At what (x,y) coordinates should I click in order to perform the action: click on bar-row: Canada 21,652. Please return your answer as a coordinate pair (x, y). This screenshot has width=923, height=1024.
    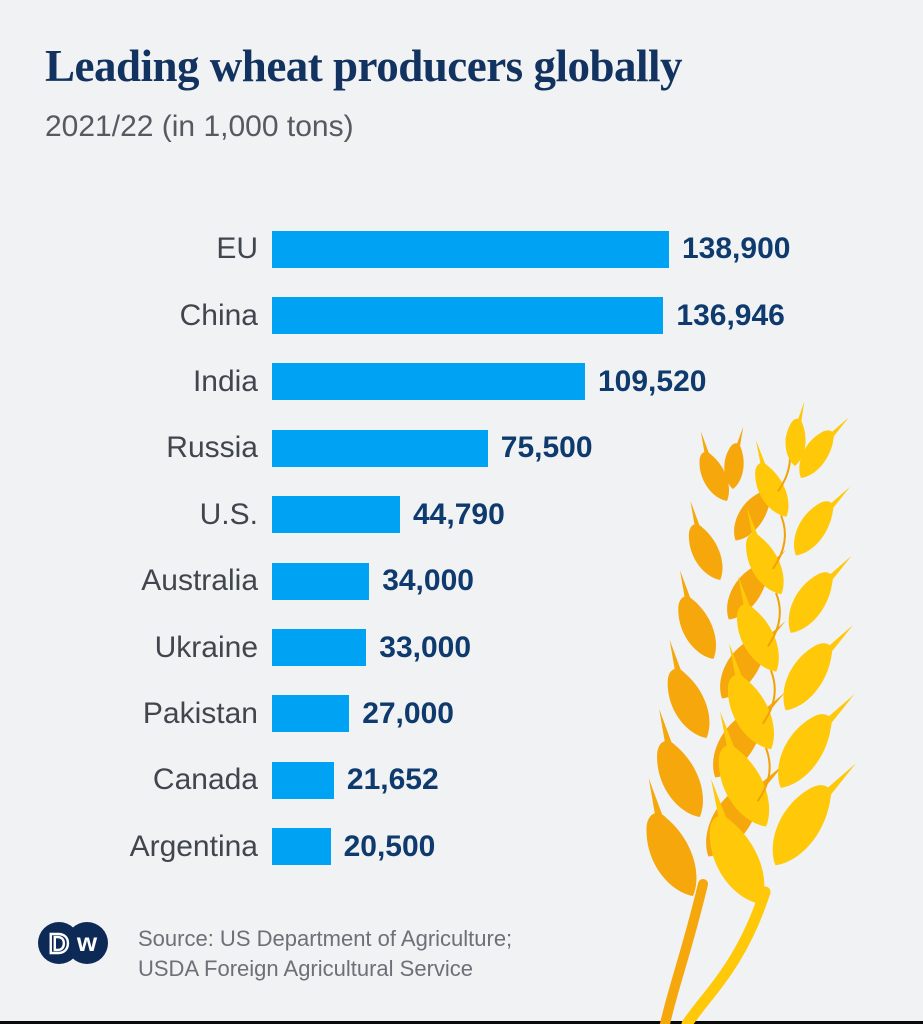
    Looking at the image, I should click on (461, 780).